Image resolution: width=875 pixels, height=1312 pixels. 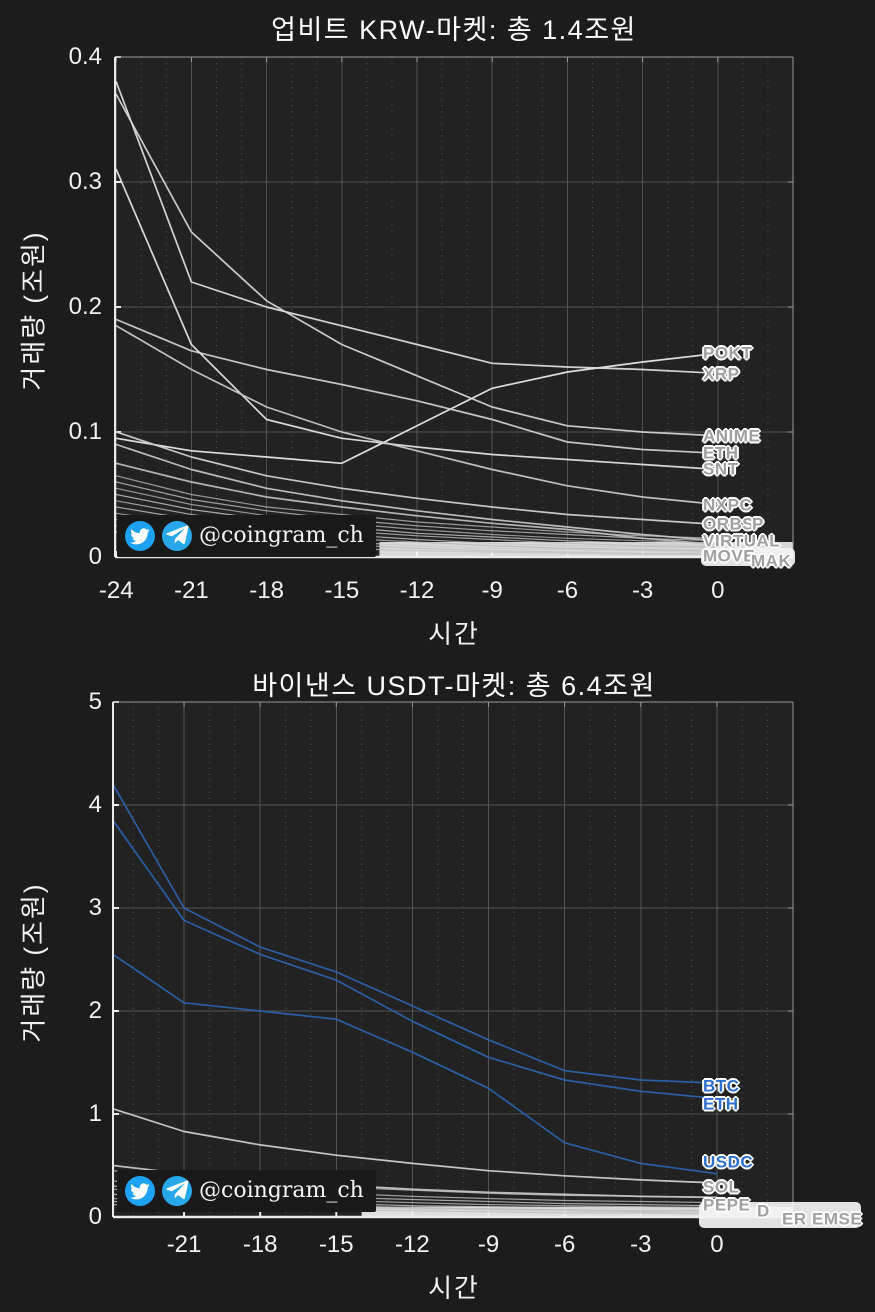 I want to click on series-label-virtual: VIRTUAL, so click(x=742, y=541).